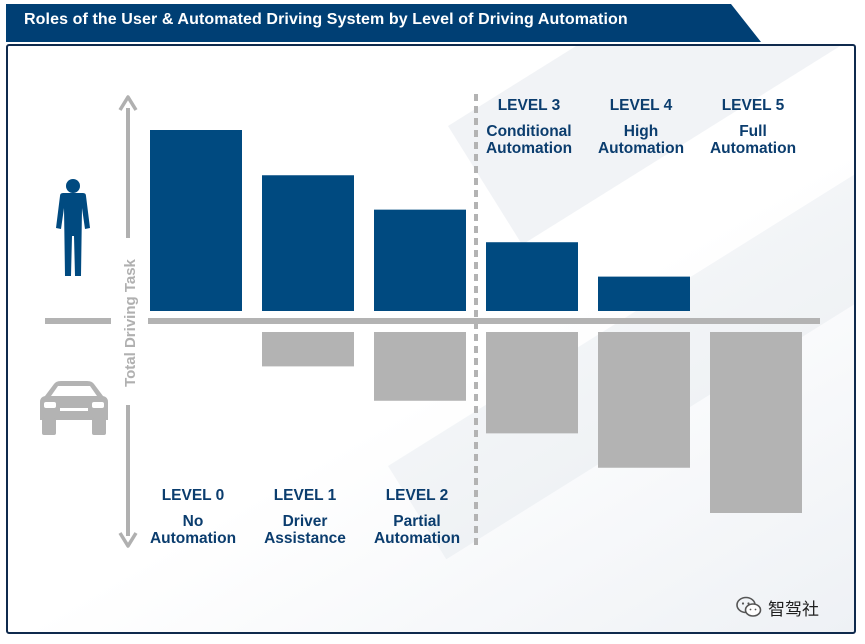  What do you see at coordinates (78, 321) in the screenshot?
I see `baseline-left` at bounding box center [78, 321].